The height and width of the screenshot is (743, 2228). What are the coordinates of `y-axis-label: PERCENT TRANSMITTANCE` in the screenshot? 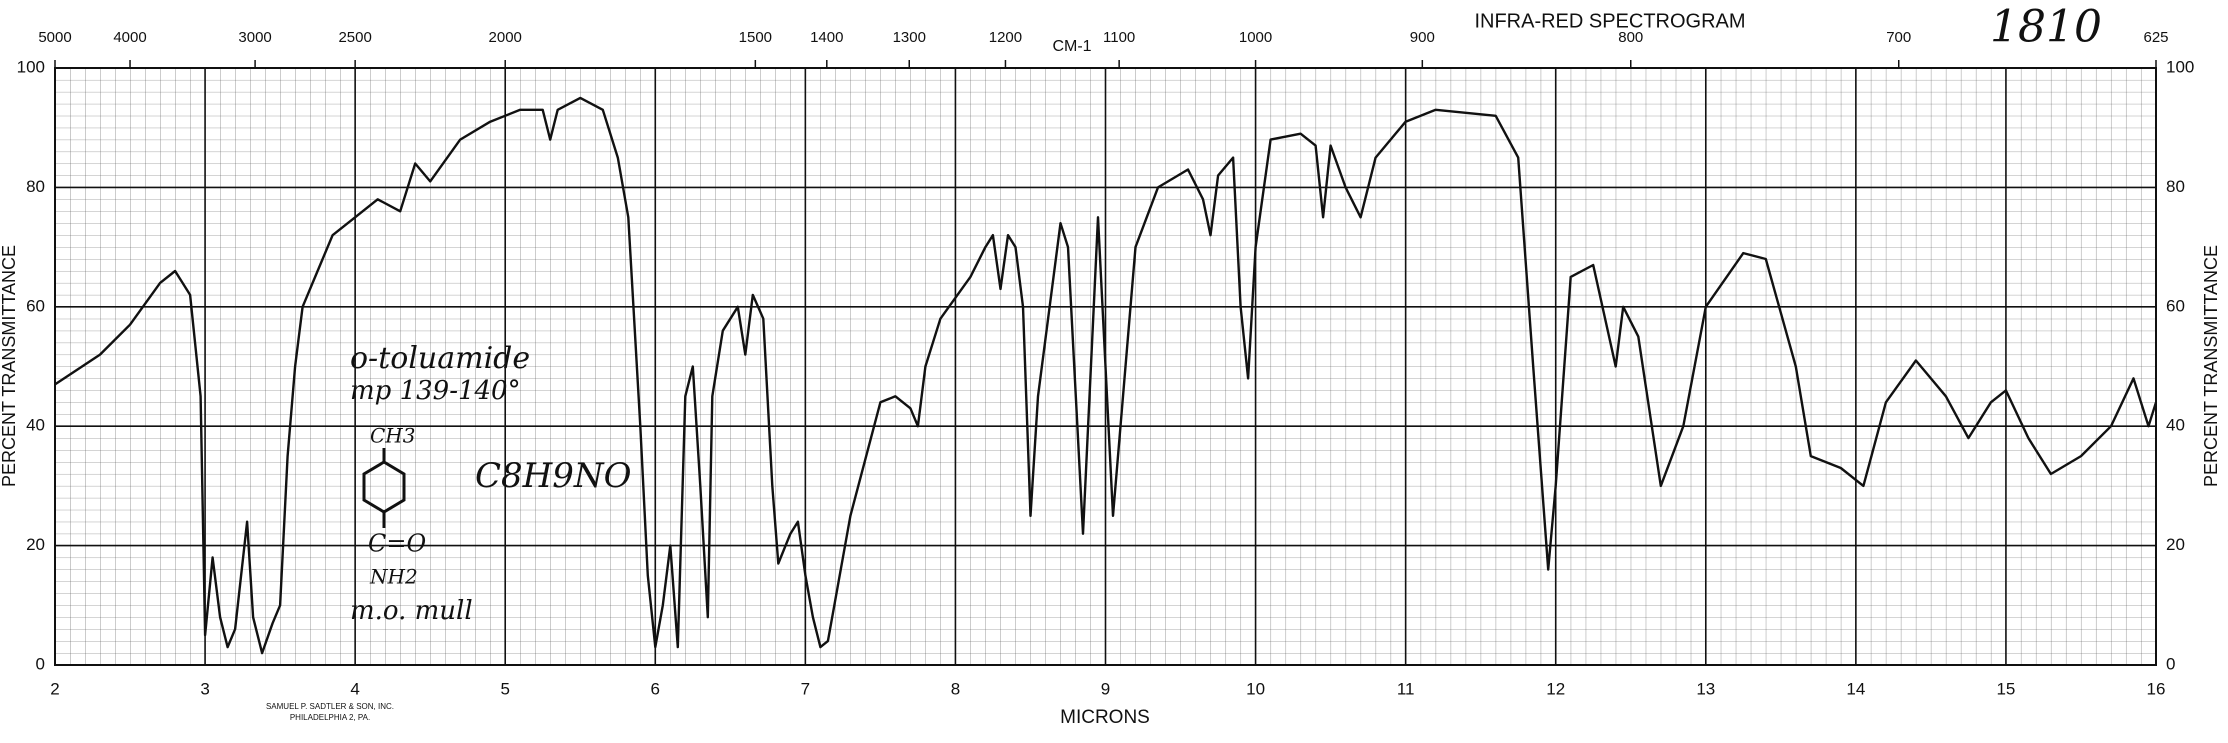 It's located at (9, 366).